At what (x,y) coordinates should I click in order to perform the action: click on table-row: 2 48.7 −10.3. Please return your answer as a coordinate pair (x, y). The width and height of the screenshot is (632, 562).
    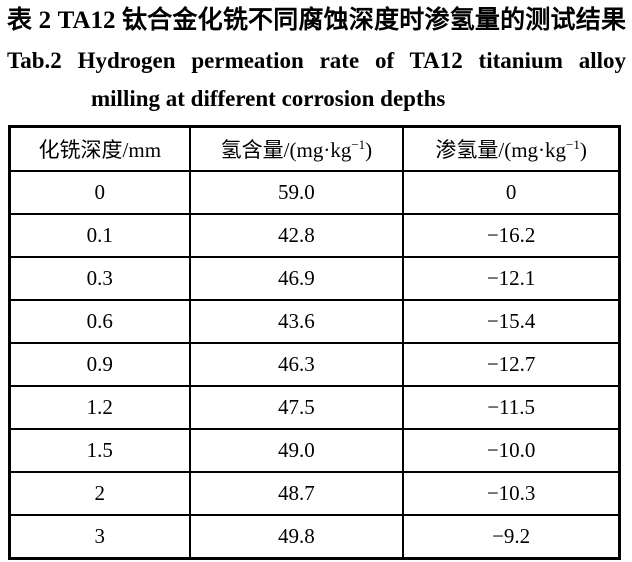
    Looking at the image, I should click on (314, 493).